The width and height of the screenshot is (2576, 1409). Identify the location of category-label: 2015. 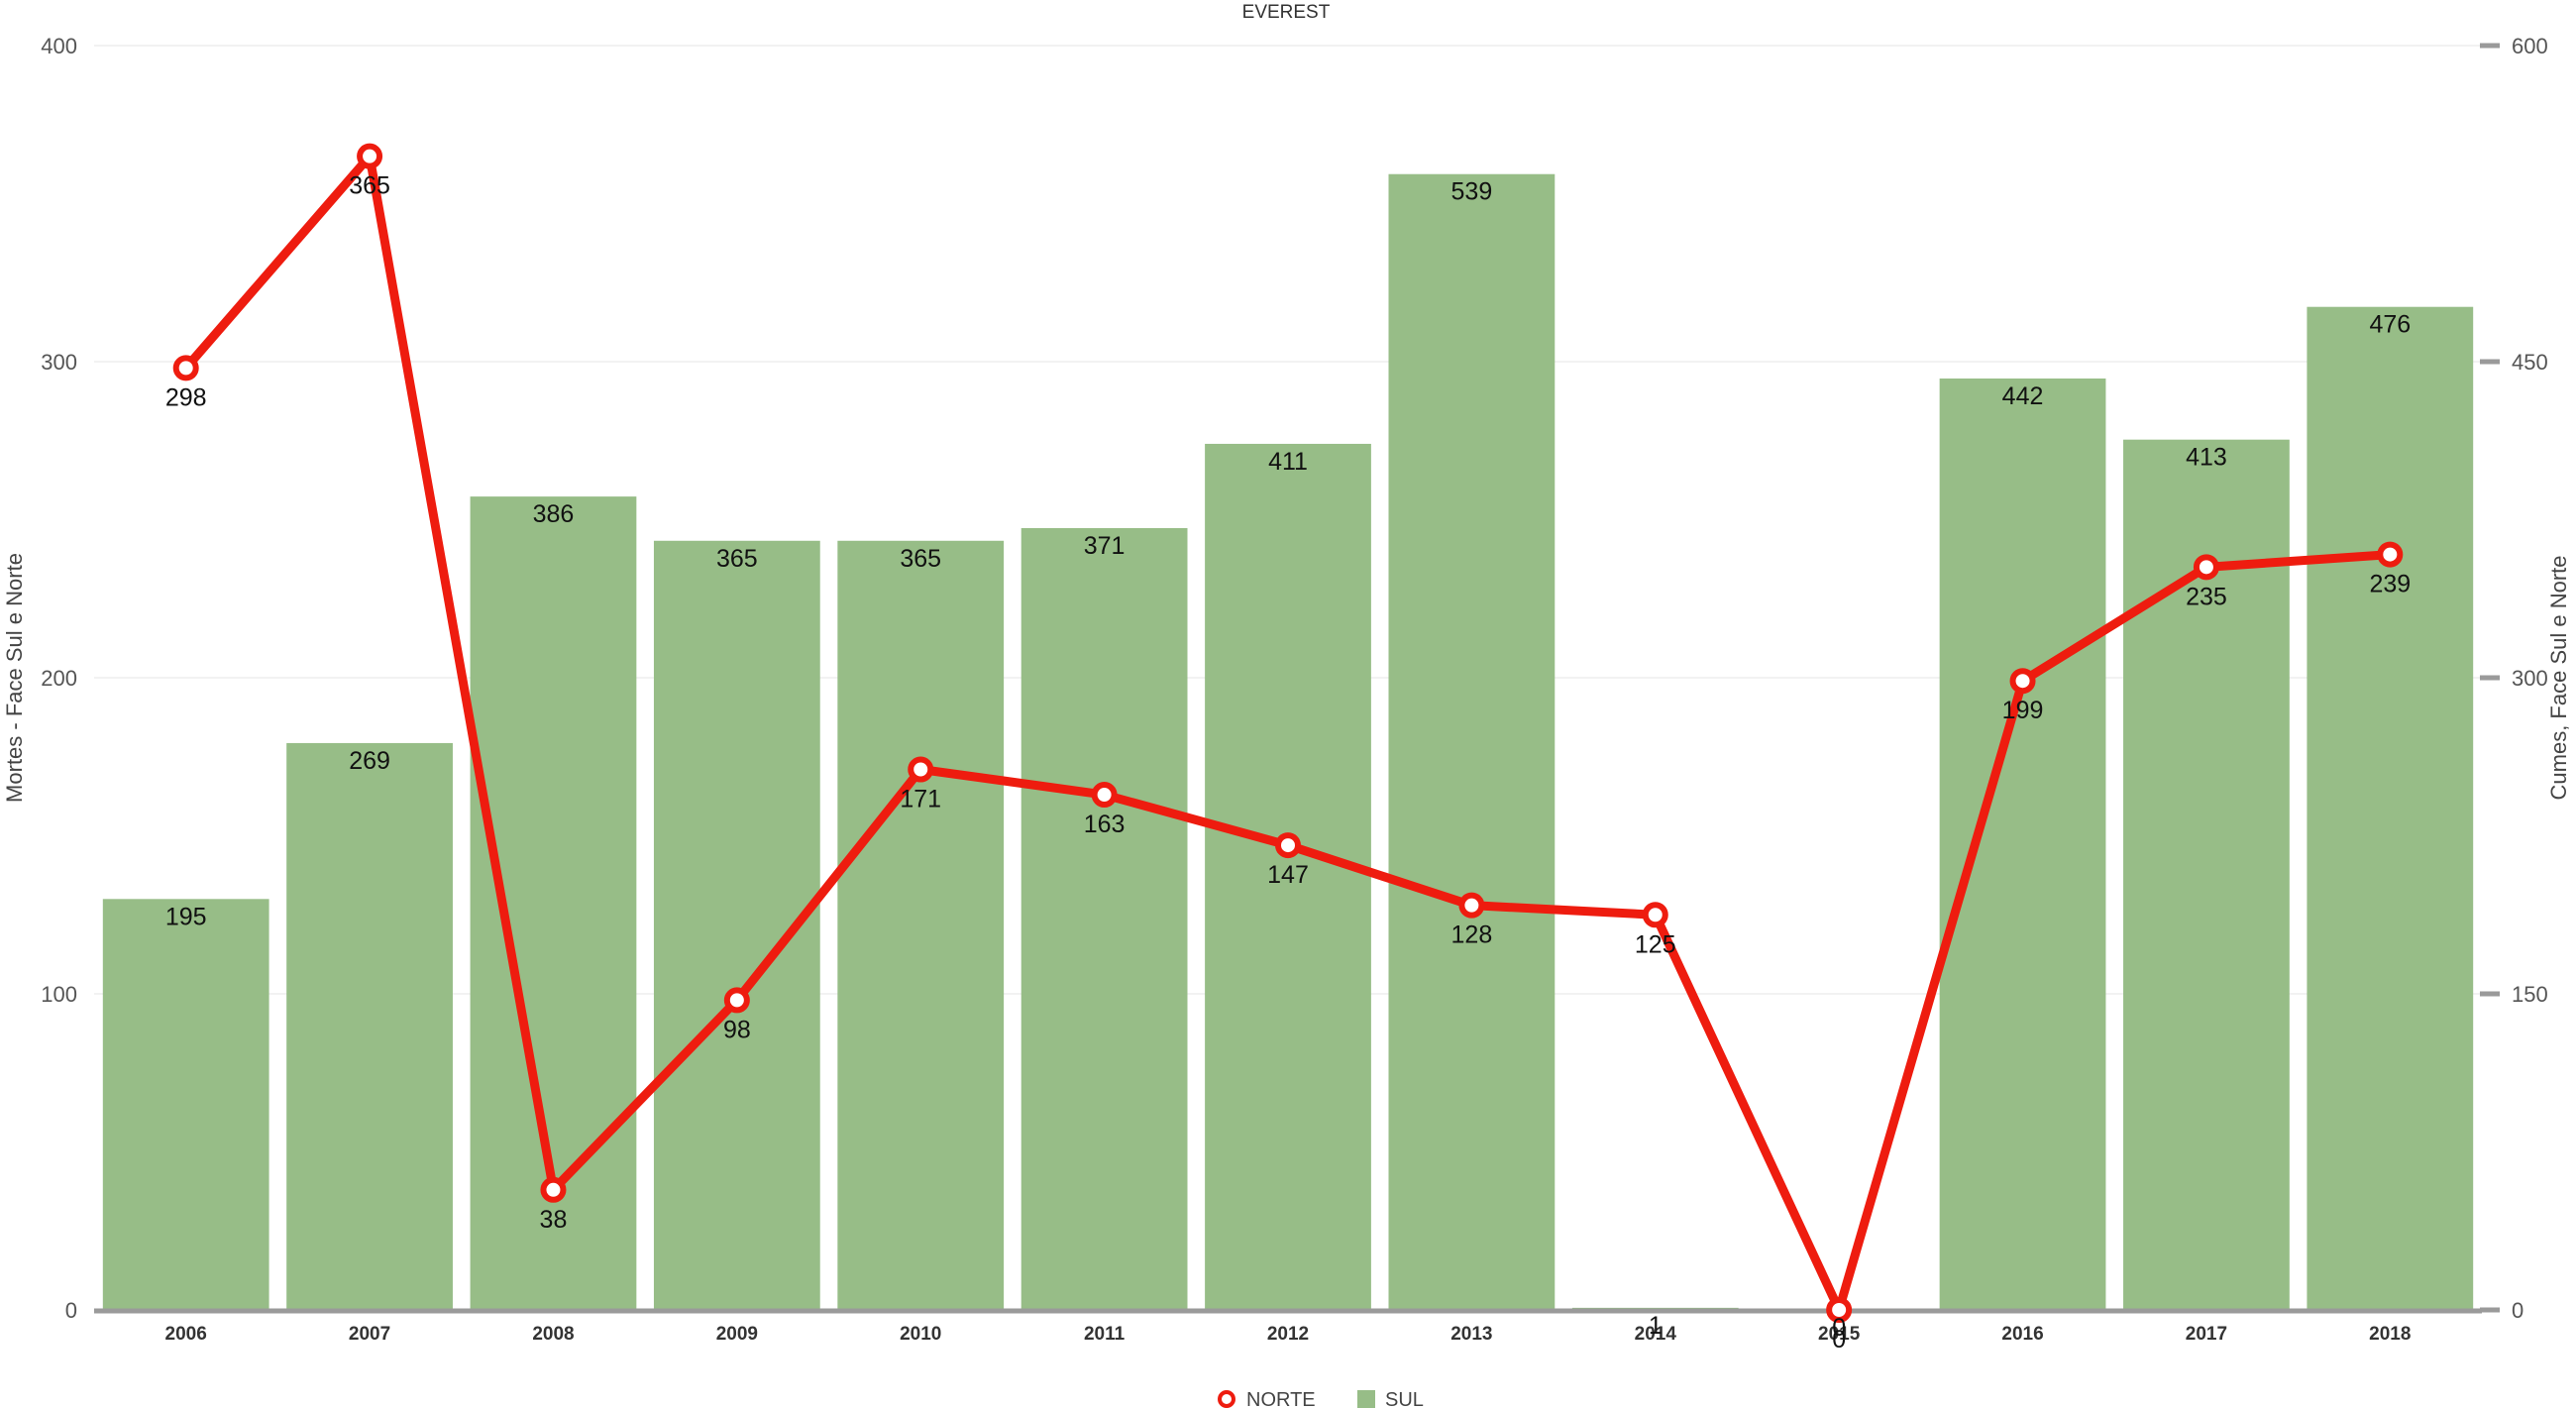
(1839, 1334).